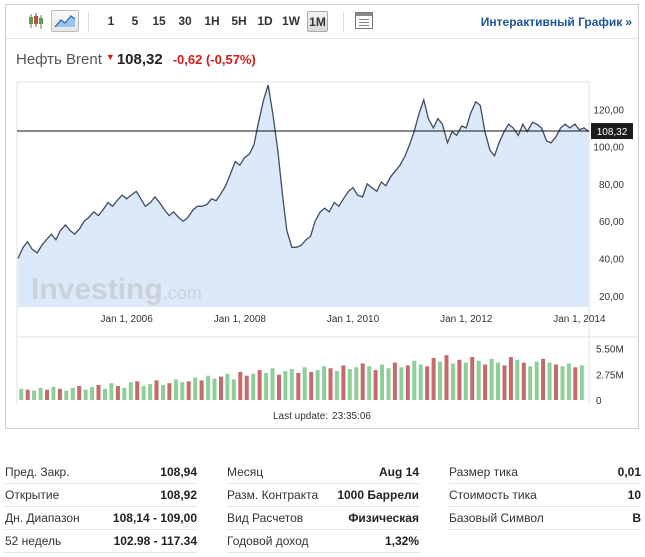 The image size is (645, 557). What do you see at coordinates (551, 22) in the screenshot?
I see `interactive-chart-link-label: Интерактивный График` at bounding box center [551, 22].